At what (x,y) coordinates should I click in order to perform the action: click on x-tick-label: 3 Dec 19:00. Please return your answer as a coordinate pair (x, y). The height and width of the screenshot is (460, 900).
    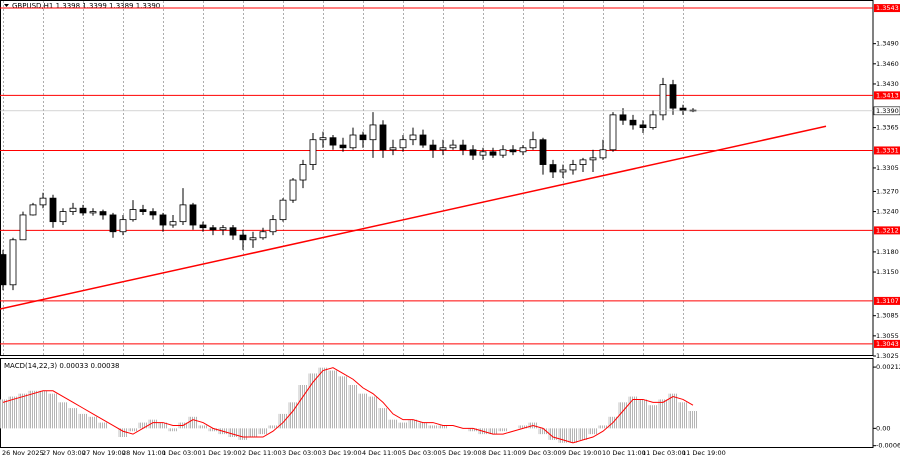
    Looking at the image, I should click on (342, 453).